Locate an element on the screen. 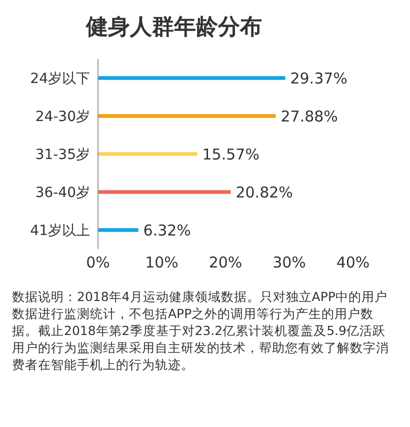 The height and width of the screenshot is (427, 410). y-tick-label: 36-40岁 is located at coordinates (62, 192).